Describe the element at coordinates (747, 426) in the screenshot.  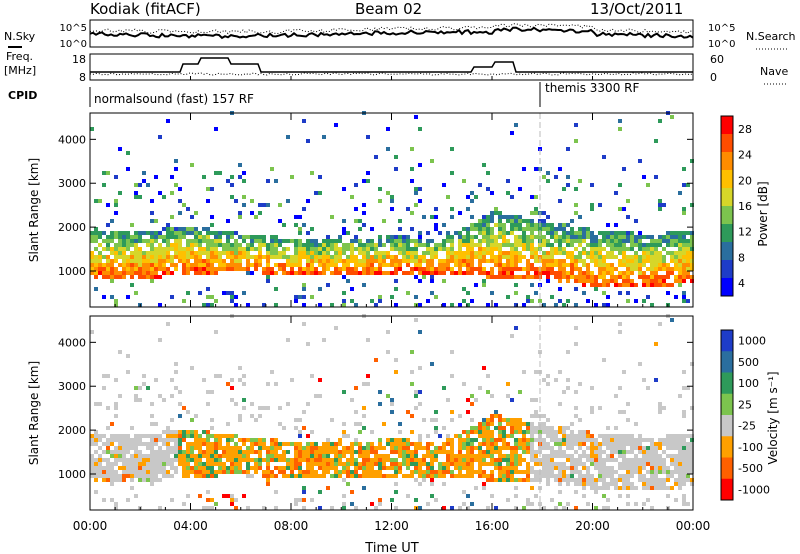
I see `colorbar-tick-label: -25` at that location.